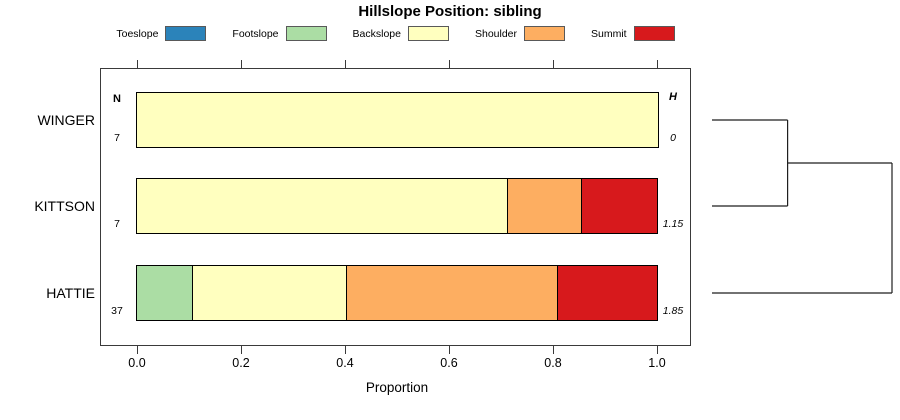 This screenshot has width=900, height=420. What do you see at coordinates (657, 363) in the screenshot?
I see `x-axis-tick-label: 1.0` at bounding box center [657, 363].